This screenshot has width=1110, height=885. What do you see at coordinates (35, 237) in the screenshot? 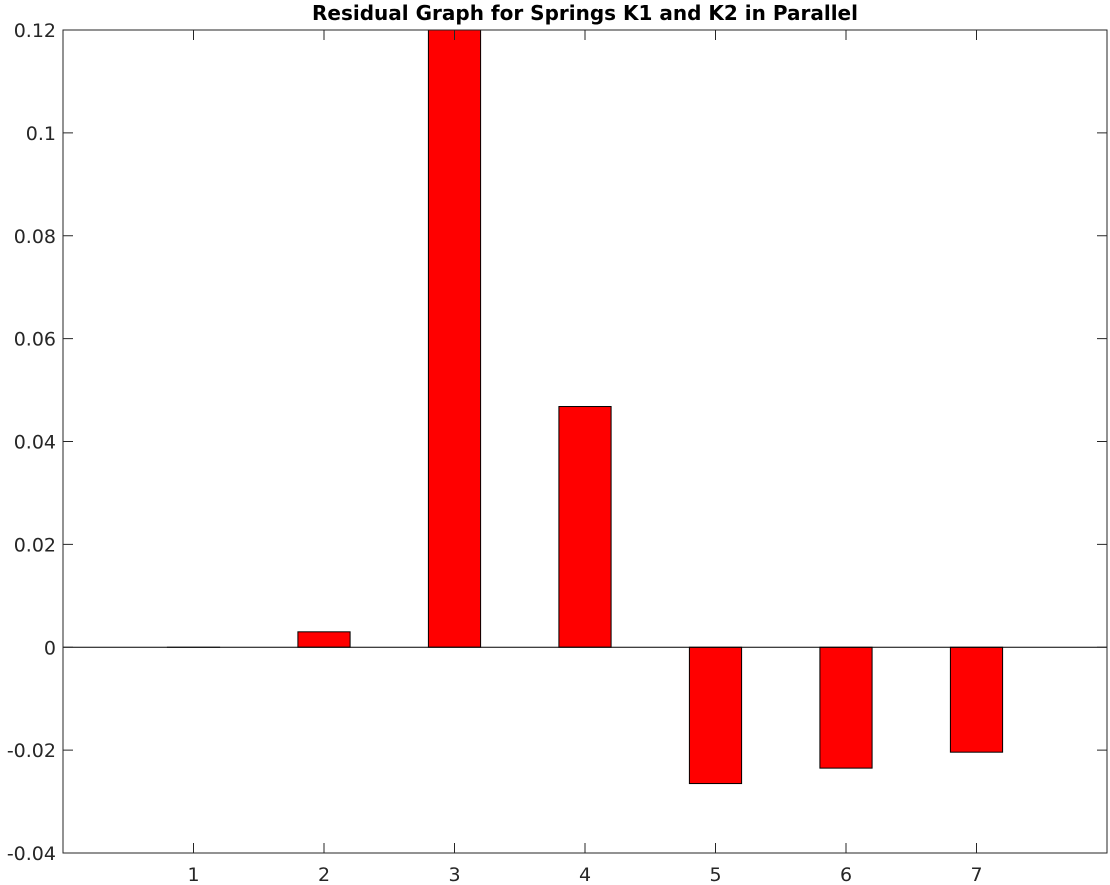
I see `y-tick-label: 0.08` at bounding box center [35, 237].